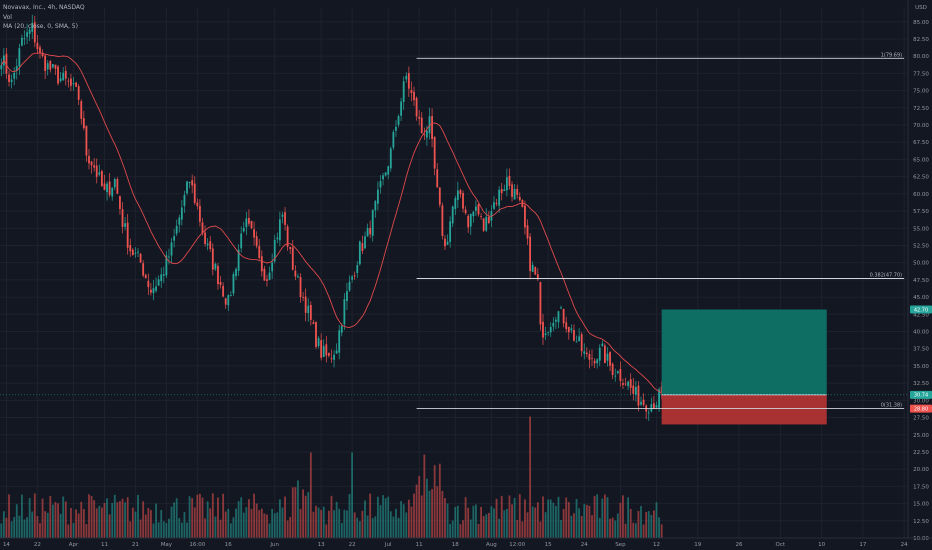 Image resolution: width=932 pixels, height=550 pixels. I want to click on price-axis-tick: 52.50, so click(921, 246).